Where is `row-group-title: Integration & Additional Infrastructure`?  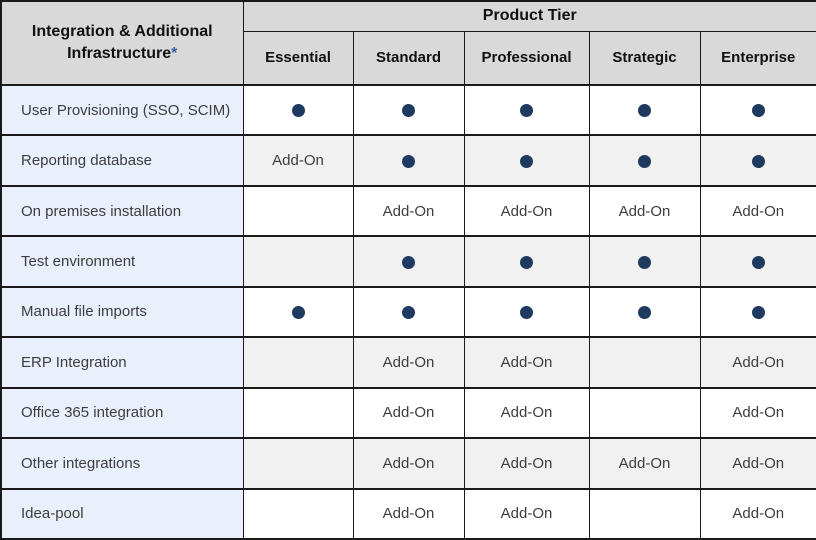
row-group-title: Integration & Additional Infrastructure is located at coordinates (122, 42).